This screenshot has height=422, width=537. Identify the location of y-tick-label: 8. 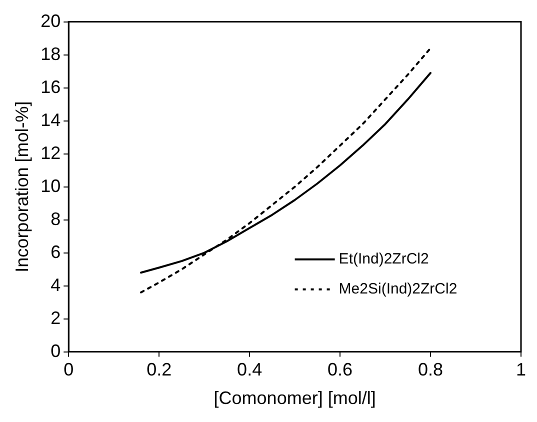
(55, 218).